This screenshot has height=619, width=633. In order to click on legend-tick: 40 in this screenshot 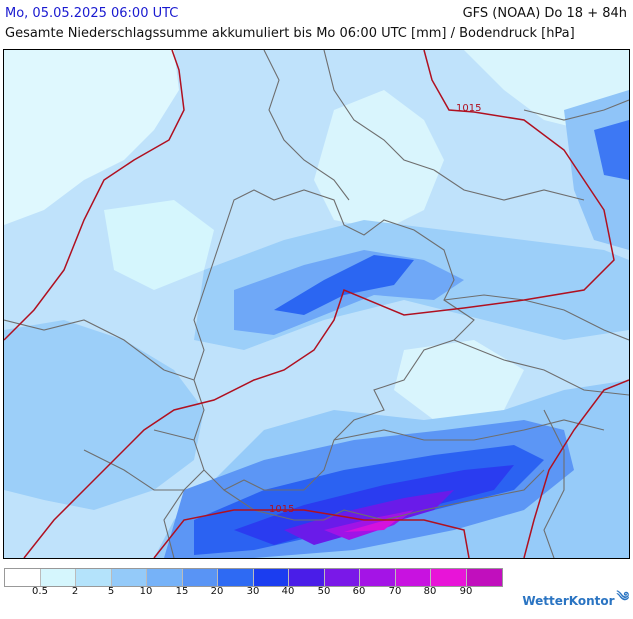, I will do `click(288, 591)`.